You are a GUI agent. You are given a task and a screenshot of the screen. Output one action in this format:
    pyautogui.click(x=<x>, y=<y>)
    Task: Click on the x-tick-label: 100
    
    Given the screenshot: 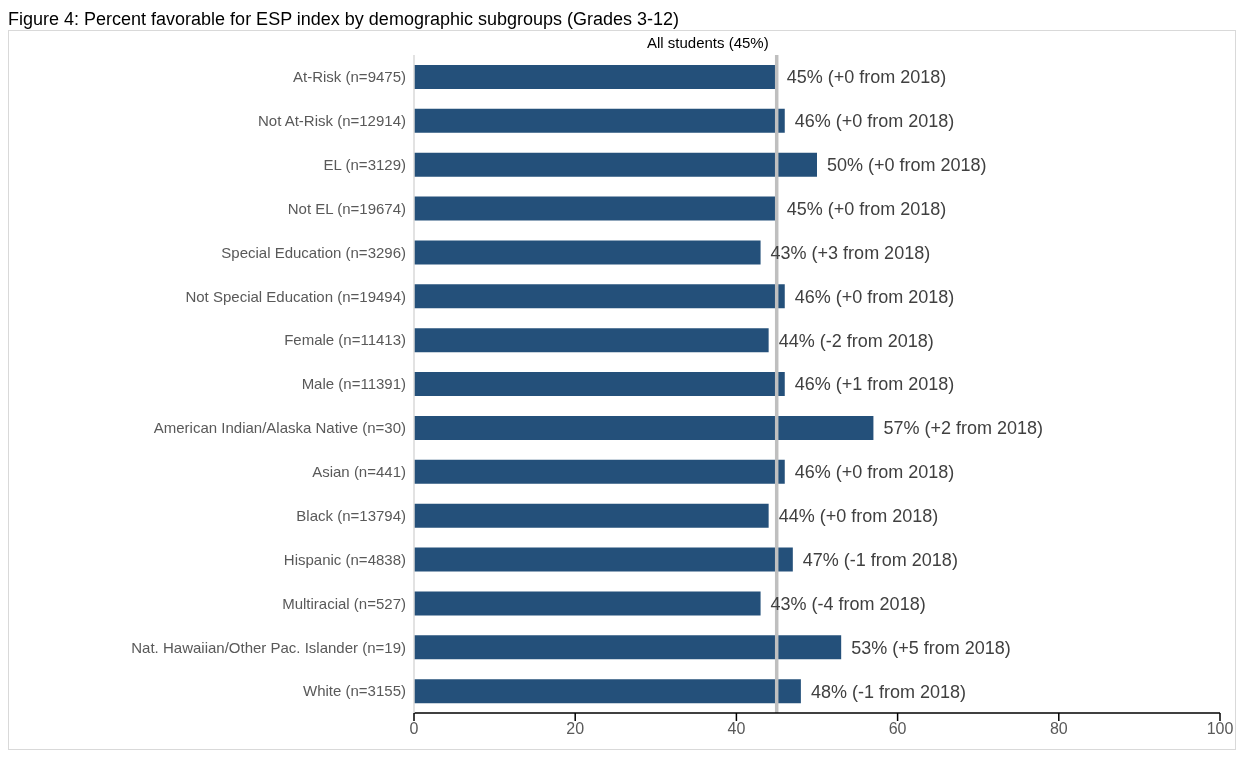 What is the action you would take?
    pyautogui.click(x=1220, y=729)
    